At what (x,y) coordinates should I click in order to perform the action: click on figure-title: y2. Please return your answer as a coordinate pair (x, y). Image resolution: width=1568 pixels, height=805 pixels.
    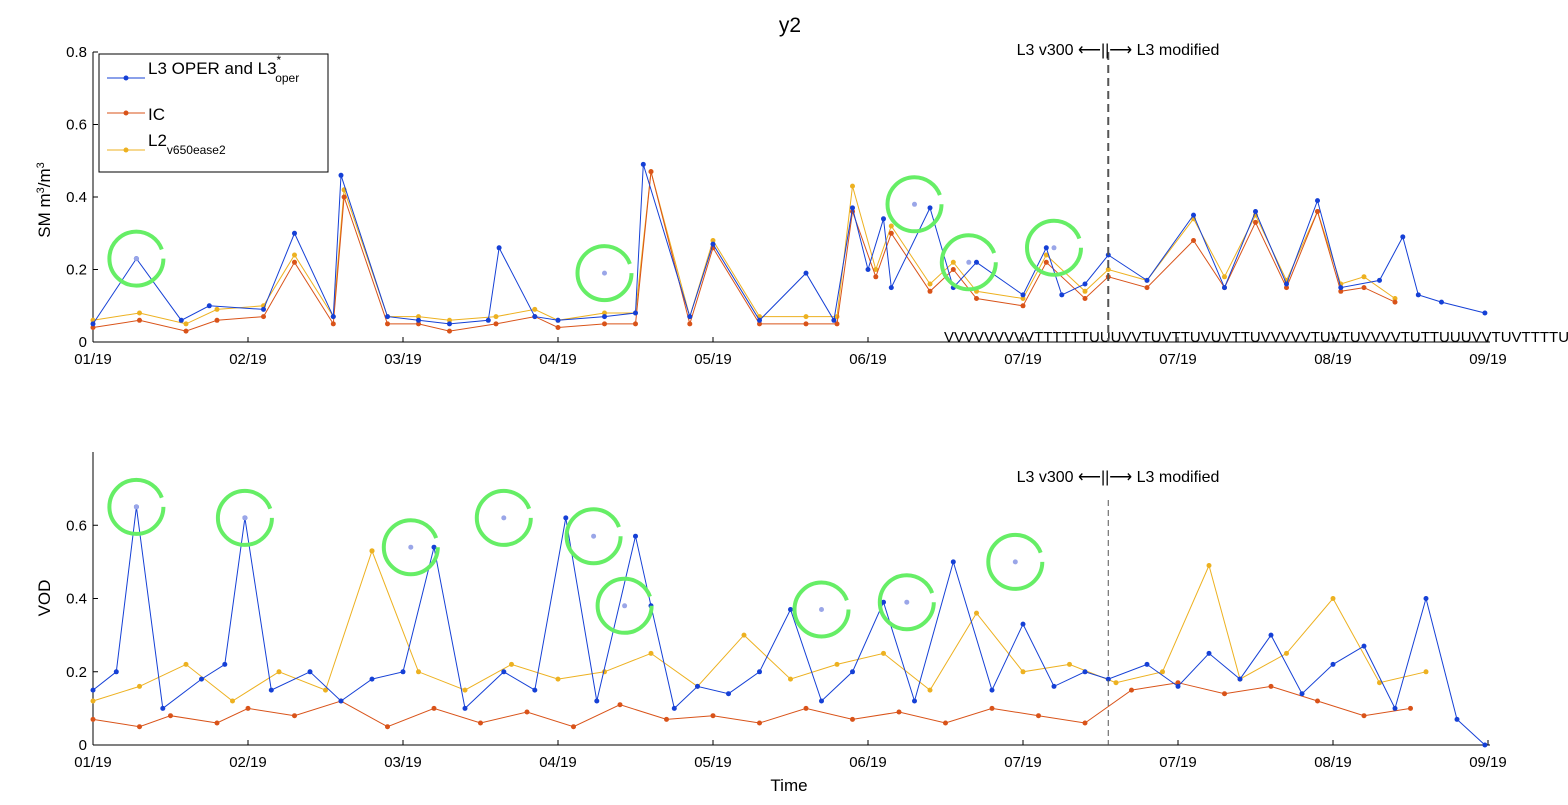
    Looking at the image, I should click on (790, 25).